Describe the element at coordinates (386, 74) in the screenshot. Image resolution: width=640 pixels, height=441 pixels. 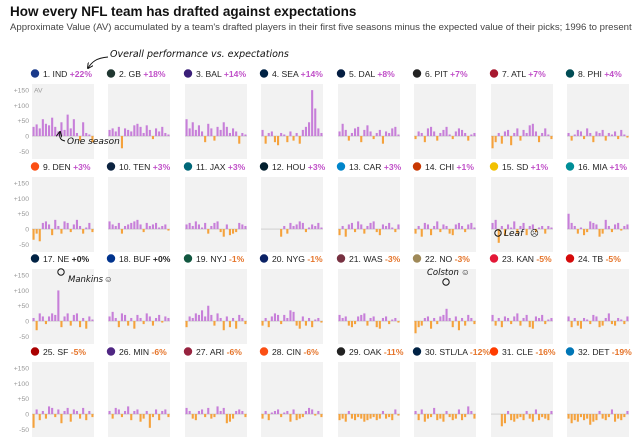
I see `team-total: +8%` at that location.